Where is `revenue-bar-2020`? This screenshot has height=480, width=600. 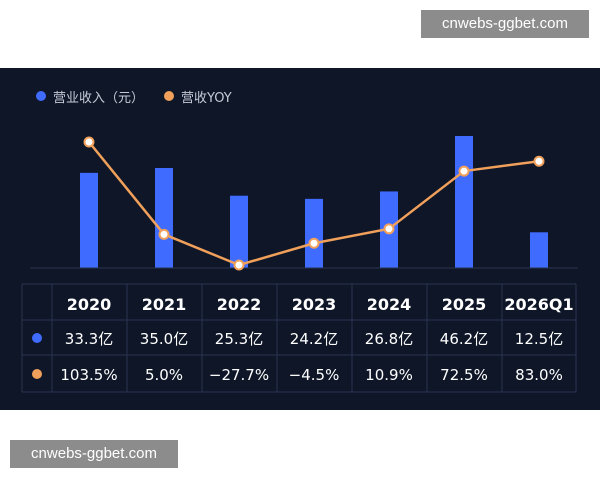 revenue-bar-2020 is located at coordinates (89, 220).